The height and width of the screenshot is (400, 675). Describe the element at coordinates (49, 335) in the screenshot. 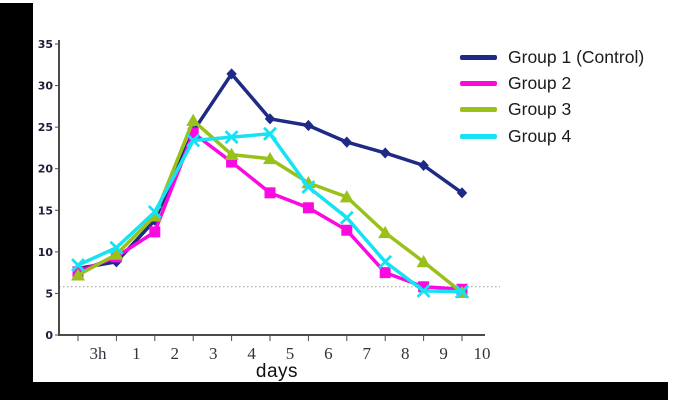

I see `y-tick-label: 0` at that location.